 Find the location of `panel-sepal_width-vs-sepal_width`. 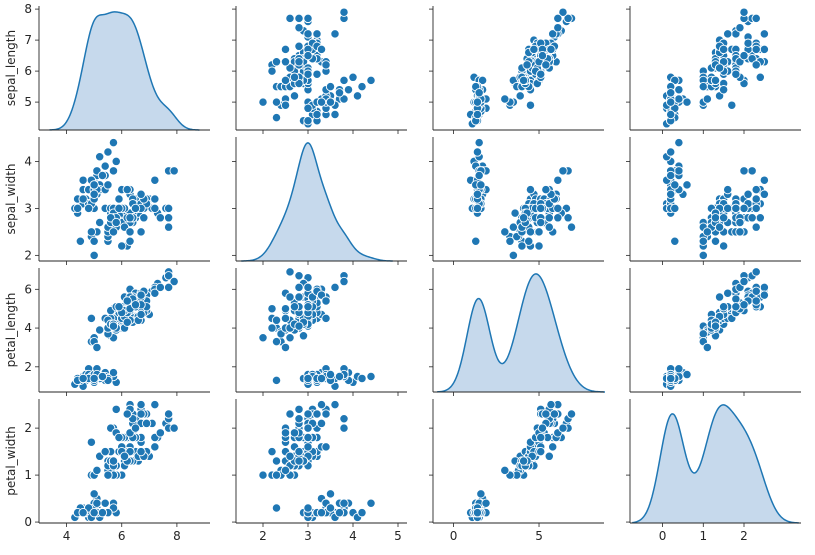

panel-sepal_width-vs-sepal_width is located at coordinates (319, 201).